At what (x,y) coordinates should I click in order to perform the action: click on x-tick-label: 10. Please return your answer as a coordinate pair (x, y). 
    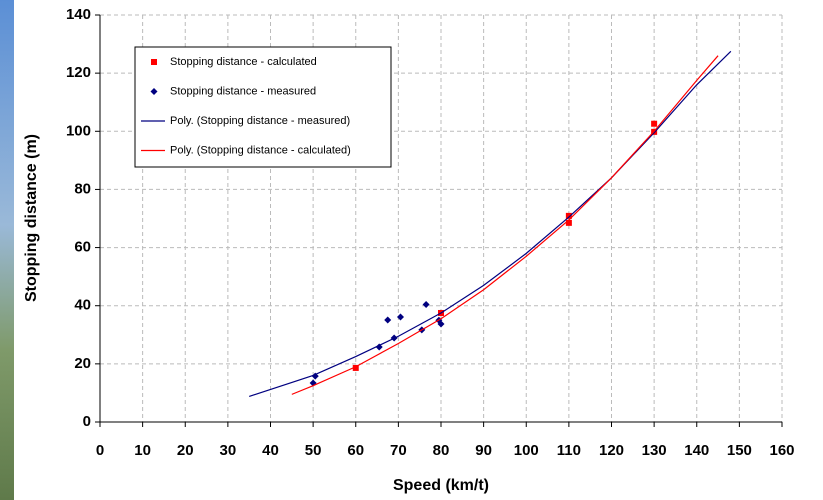
    Looking at the image, I should click on (142, 450).